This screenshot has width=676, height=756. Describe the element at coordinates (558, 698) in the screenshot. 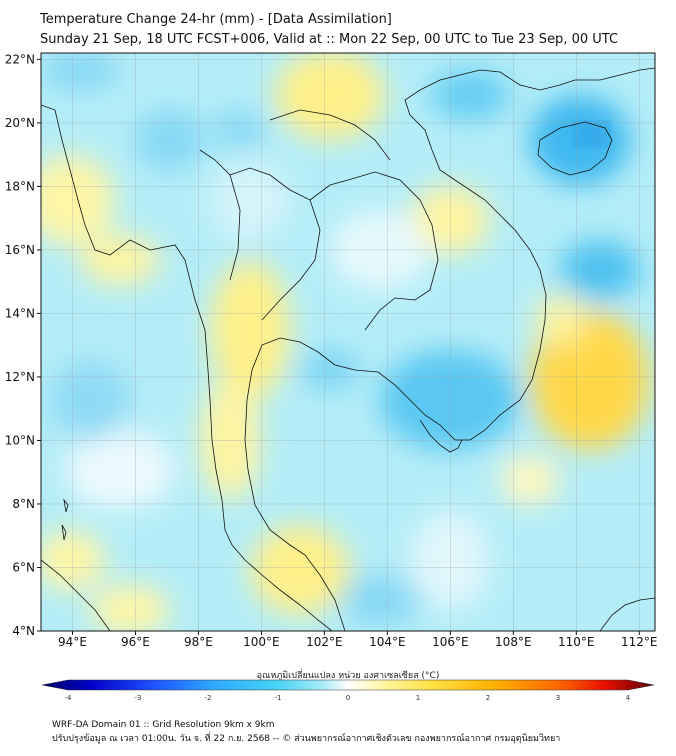

I see `colorbar-tick-label: 3` at that location.